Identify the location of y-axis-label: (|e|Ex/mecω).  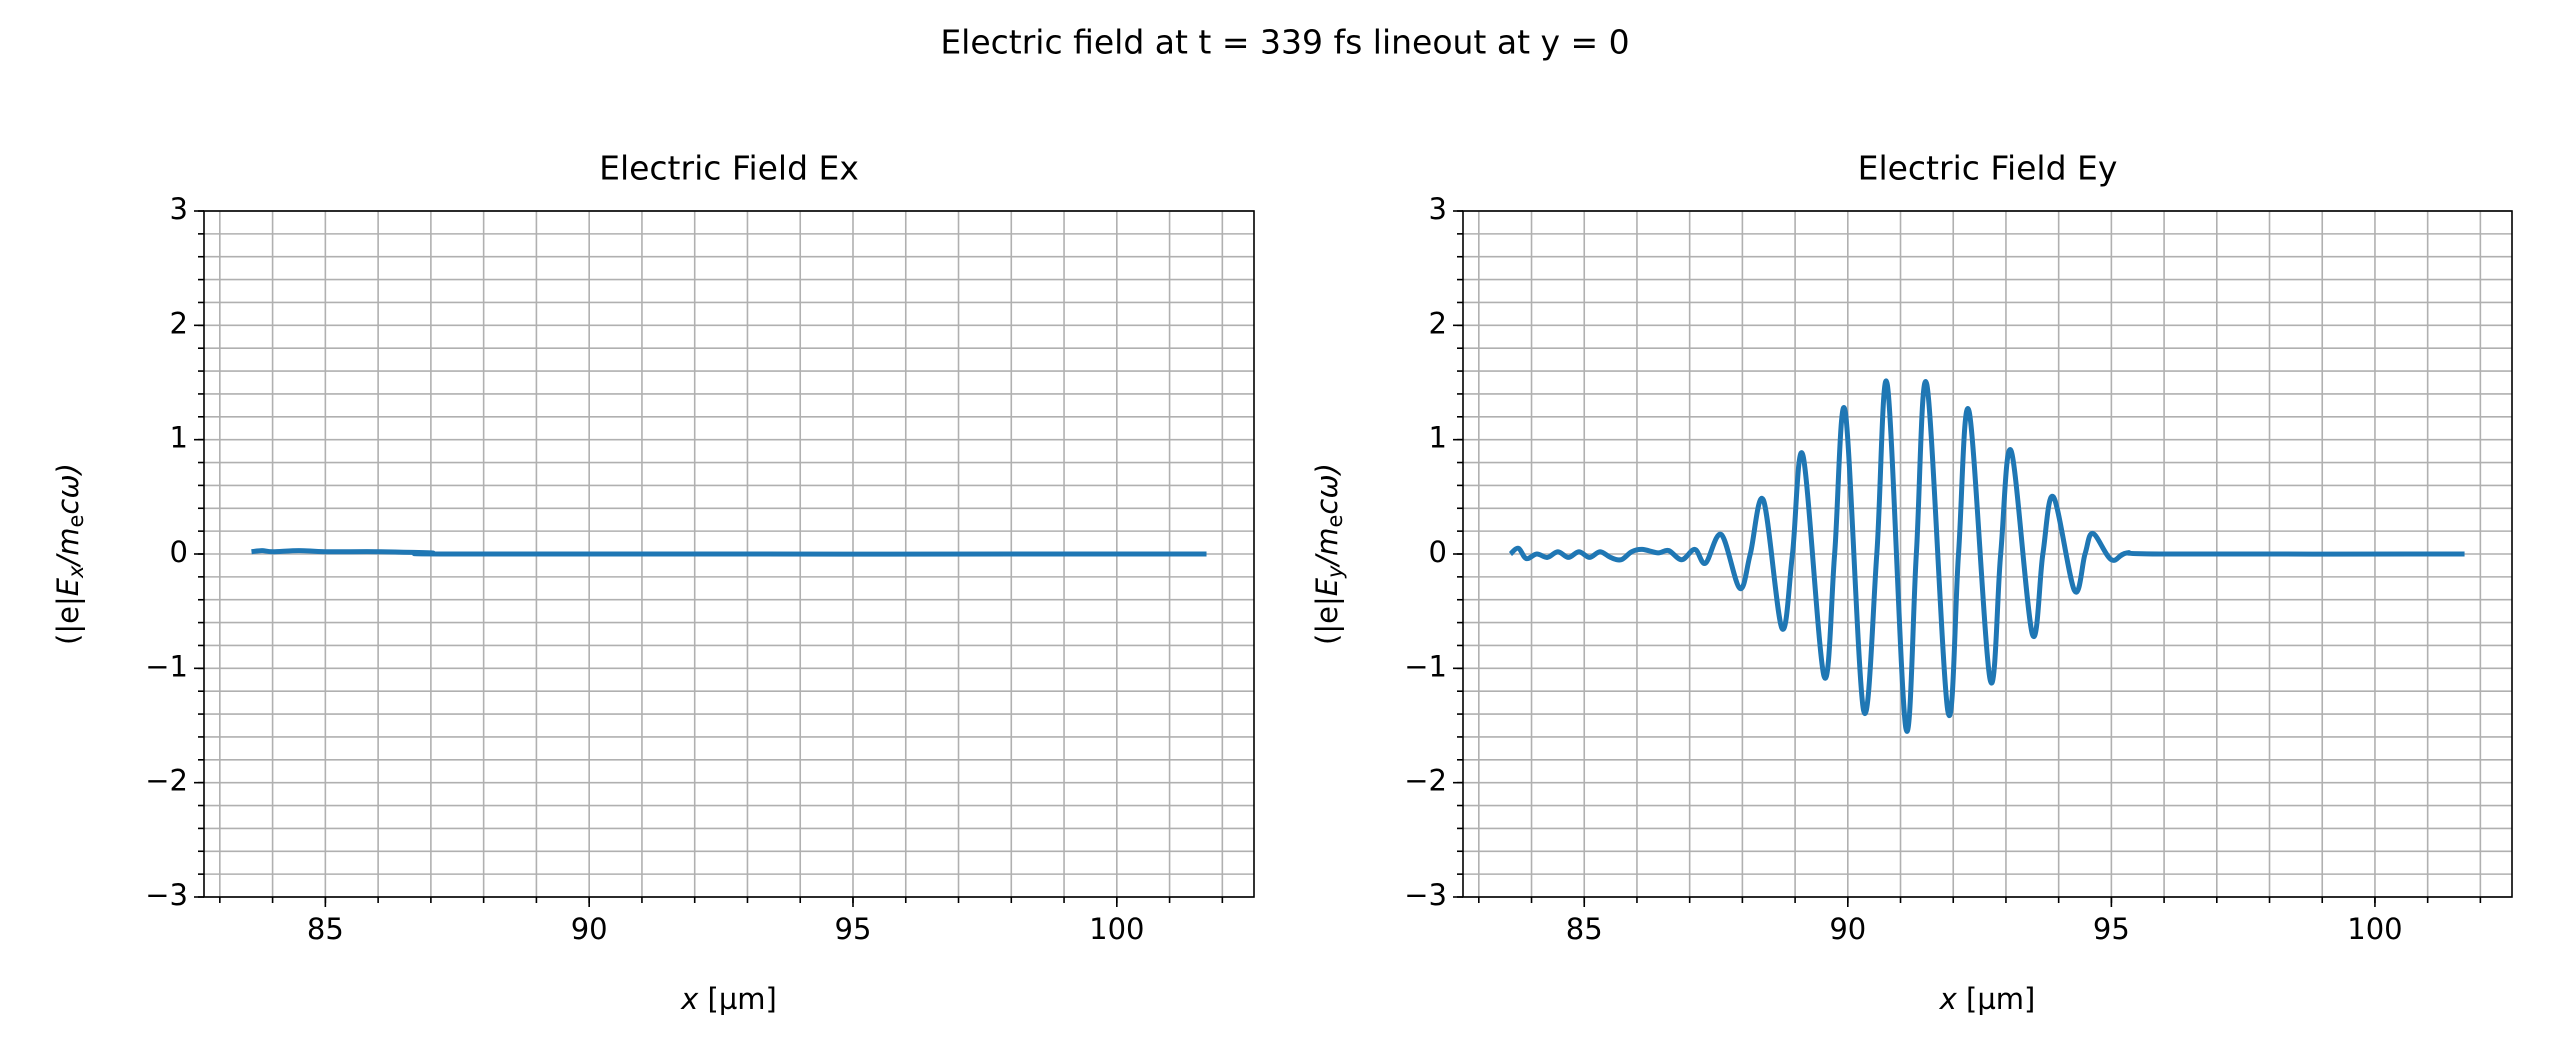
(69, 554).